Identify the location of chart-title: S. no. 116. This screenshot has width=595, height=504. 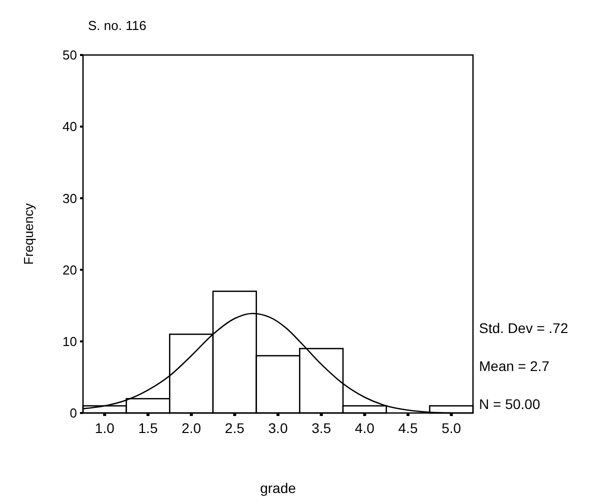
(117, 25).